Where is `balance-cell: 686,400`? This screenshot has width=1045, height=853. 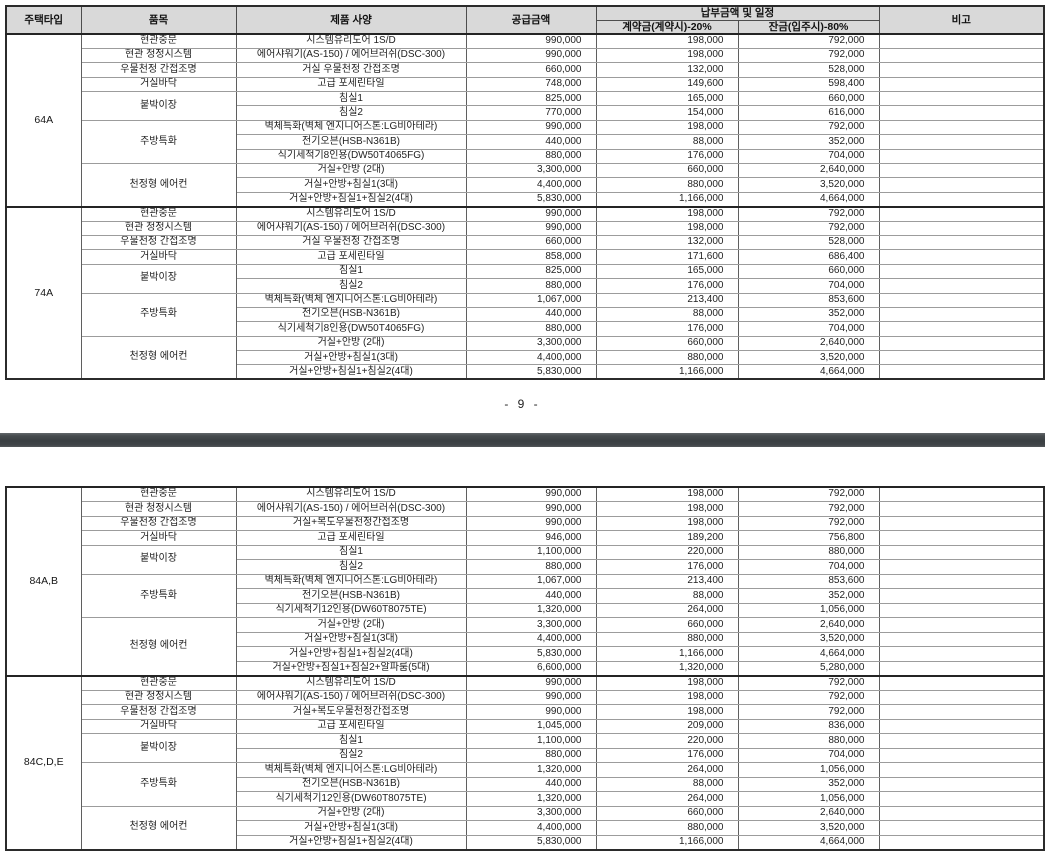 balance-cell: 686,400 is located at coordinates (808, 257).